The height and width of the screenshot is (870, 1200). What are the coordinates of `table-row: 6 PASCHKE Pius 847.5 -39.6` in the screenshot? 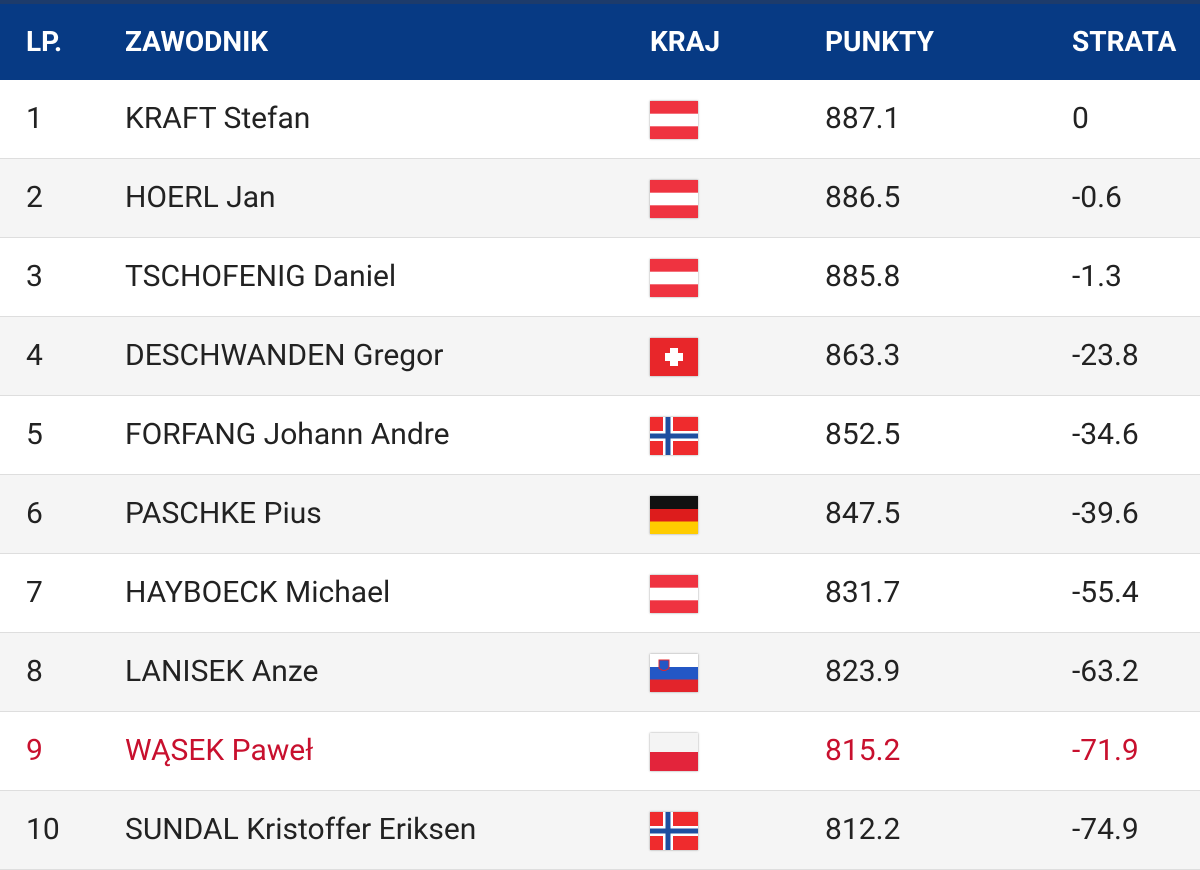 It's located at (600, 514).